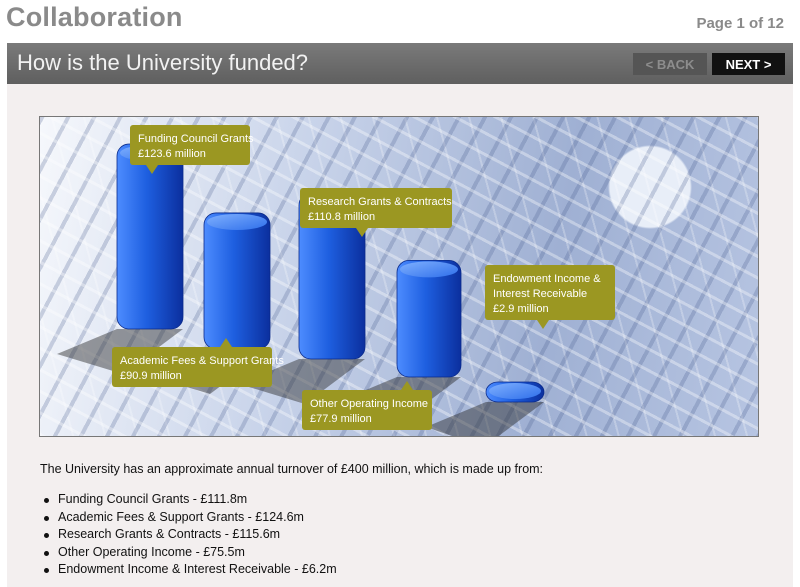 The width and height of the screenshot is (800, 587). What do you see at coordinates (547, 279) in the screenshot?
I see `bar-label-text: Endowment Income &` at bounding box center [547, 279].